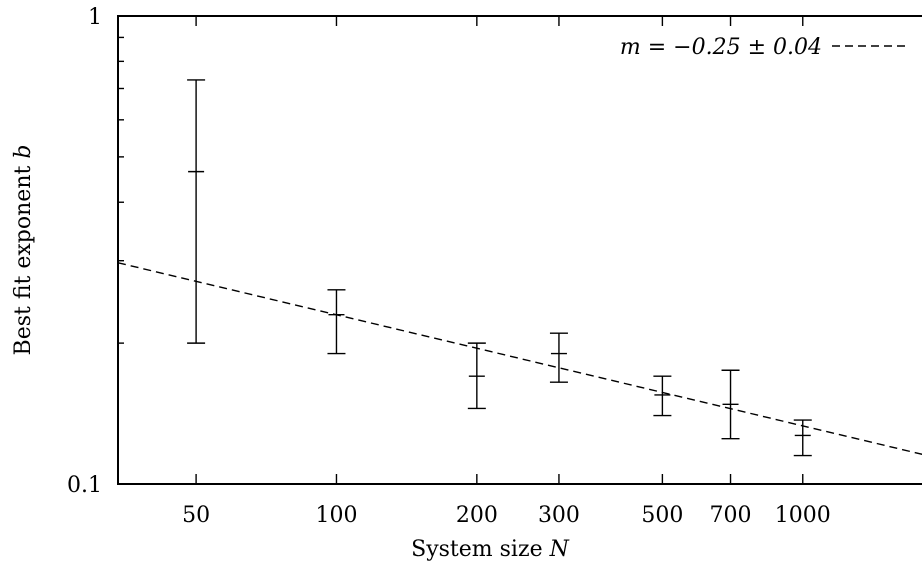 The image size is (922, 564). I want to click on x-tick-label: 700, so click(731, 515).